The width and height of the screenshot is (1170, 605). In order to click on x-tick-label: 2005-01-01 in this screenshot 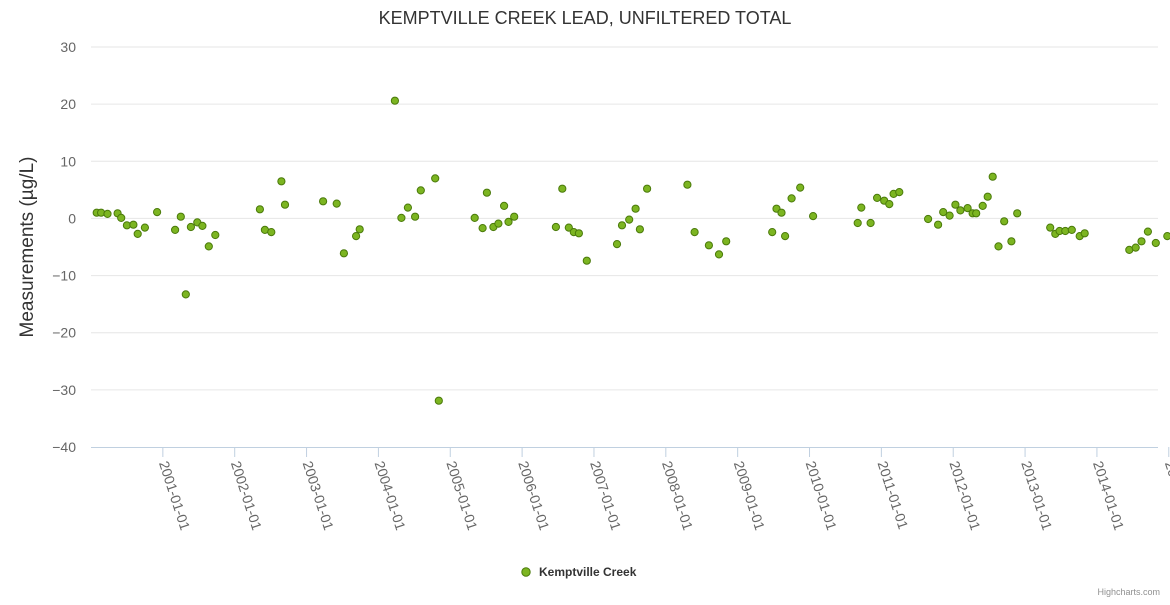, I will do `click(461, 495)`.